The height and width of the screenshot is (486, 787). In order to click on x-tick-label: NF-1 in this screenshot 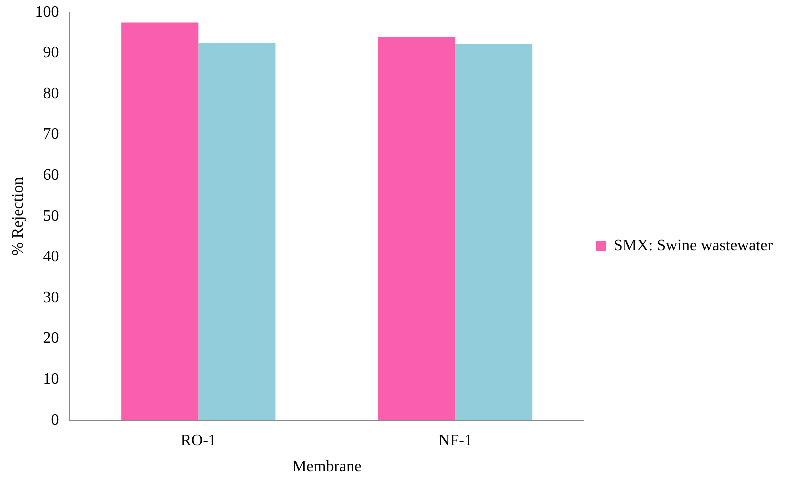, I will do `click(455, 441)`.